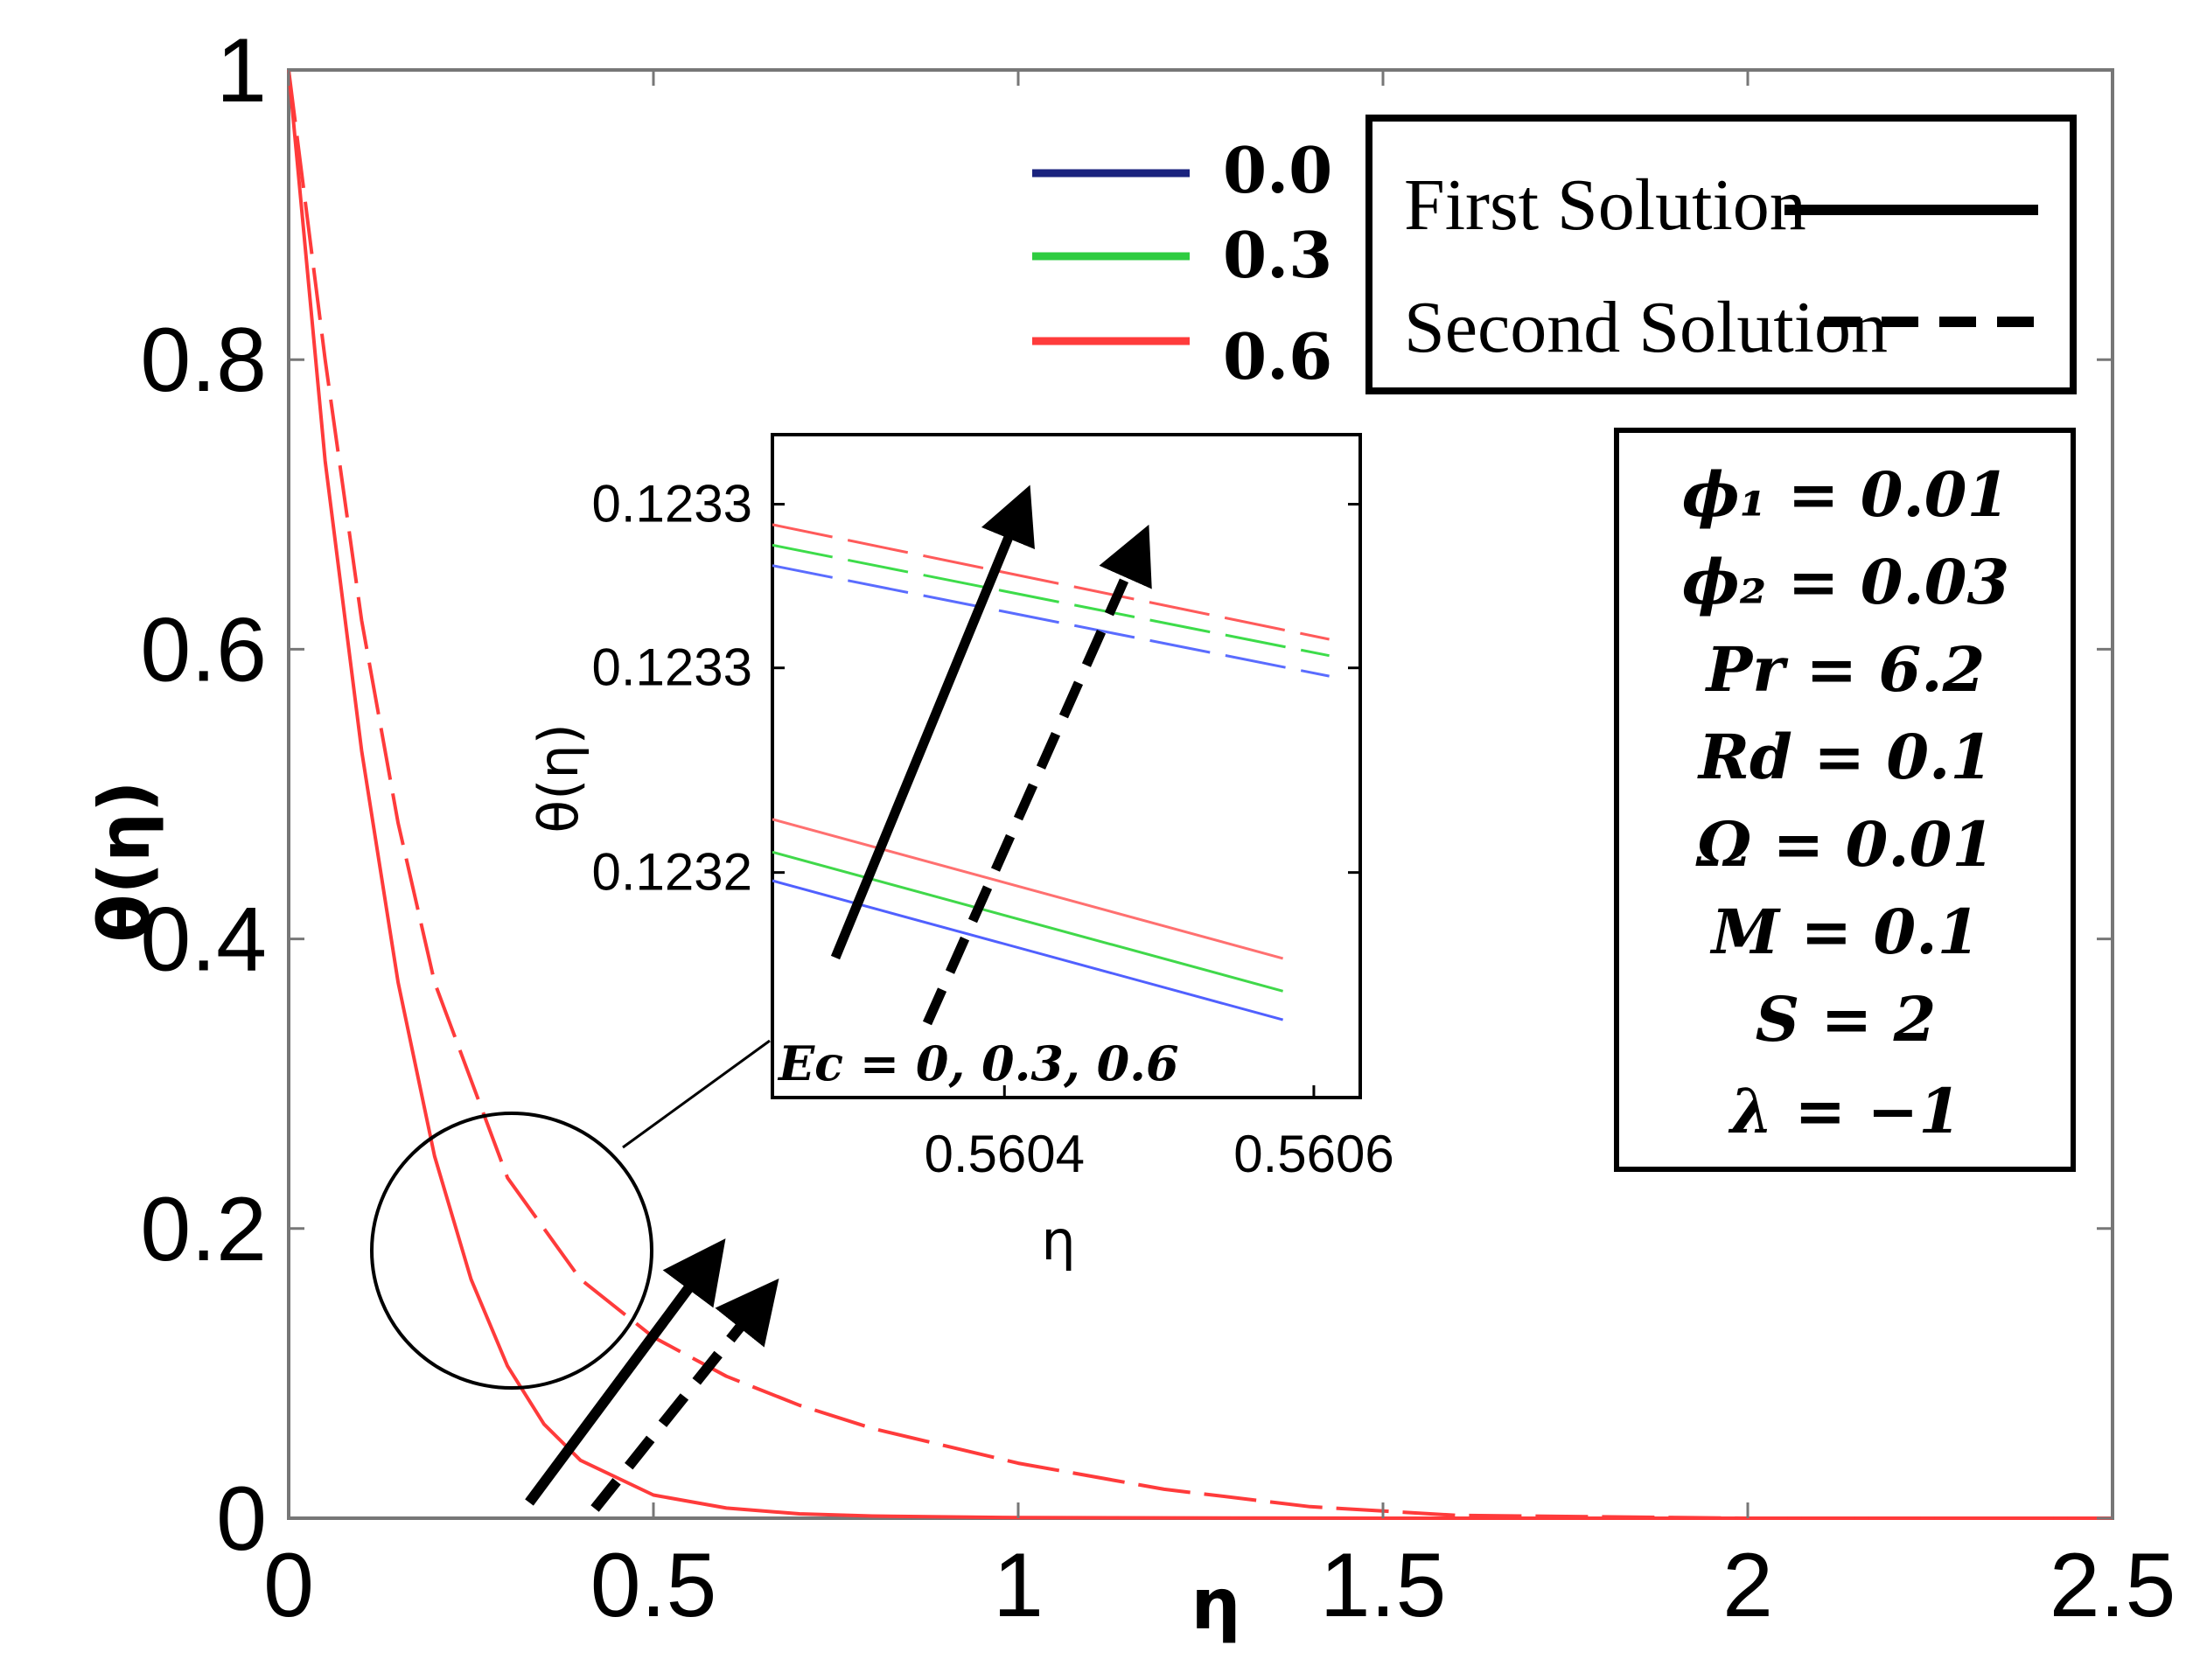 Image resolution: width=2200 pixels, height=1680 pixels. What do you see at coordinates (2113, 1585) in the screenshot?
I see `x-tick-label: 2.5` at bounding box center [2113, 1585].